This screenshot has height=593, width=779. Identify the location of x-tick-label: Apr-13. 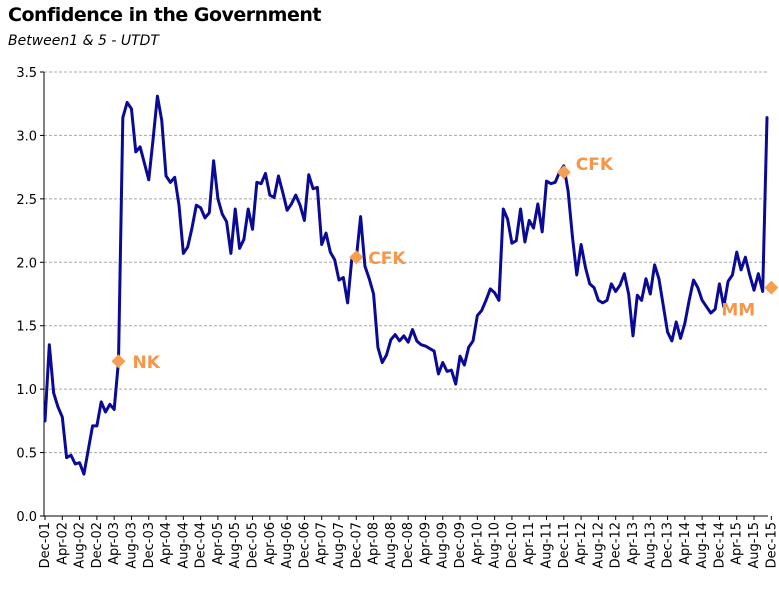
(633, 543).